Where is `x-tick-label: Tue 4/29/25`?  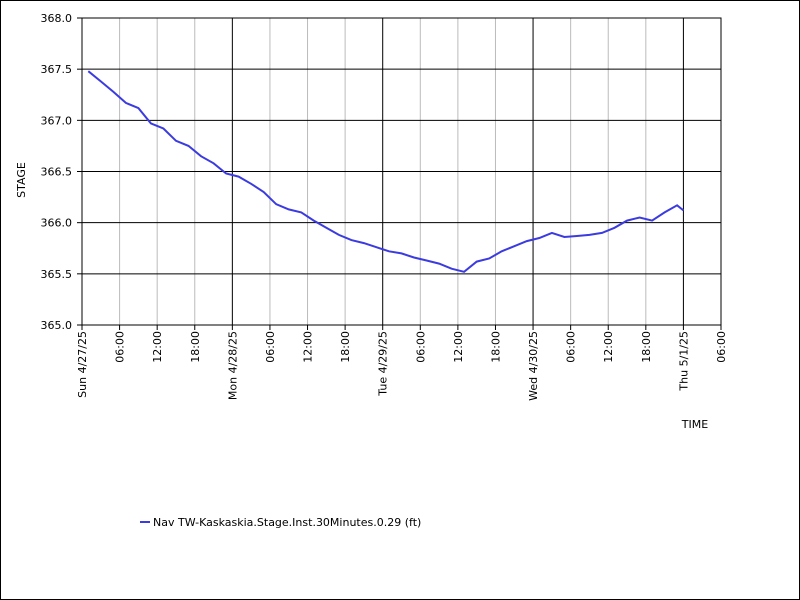
x-tick-label: Tue 4/29/25 is located at coordinates (383, 364).